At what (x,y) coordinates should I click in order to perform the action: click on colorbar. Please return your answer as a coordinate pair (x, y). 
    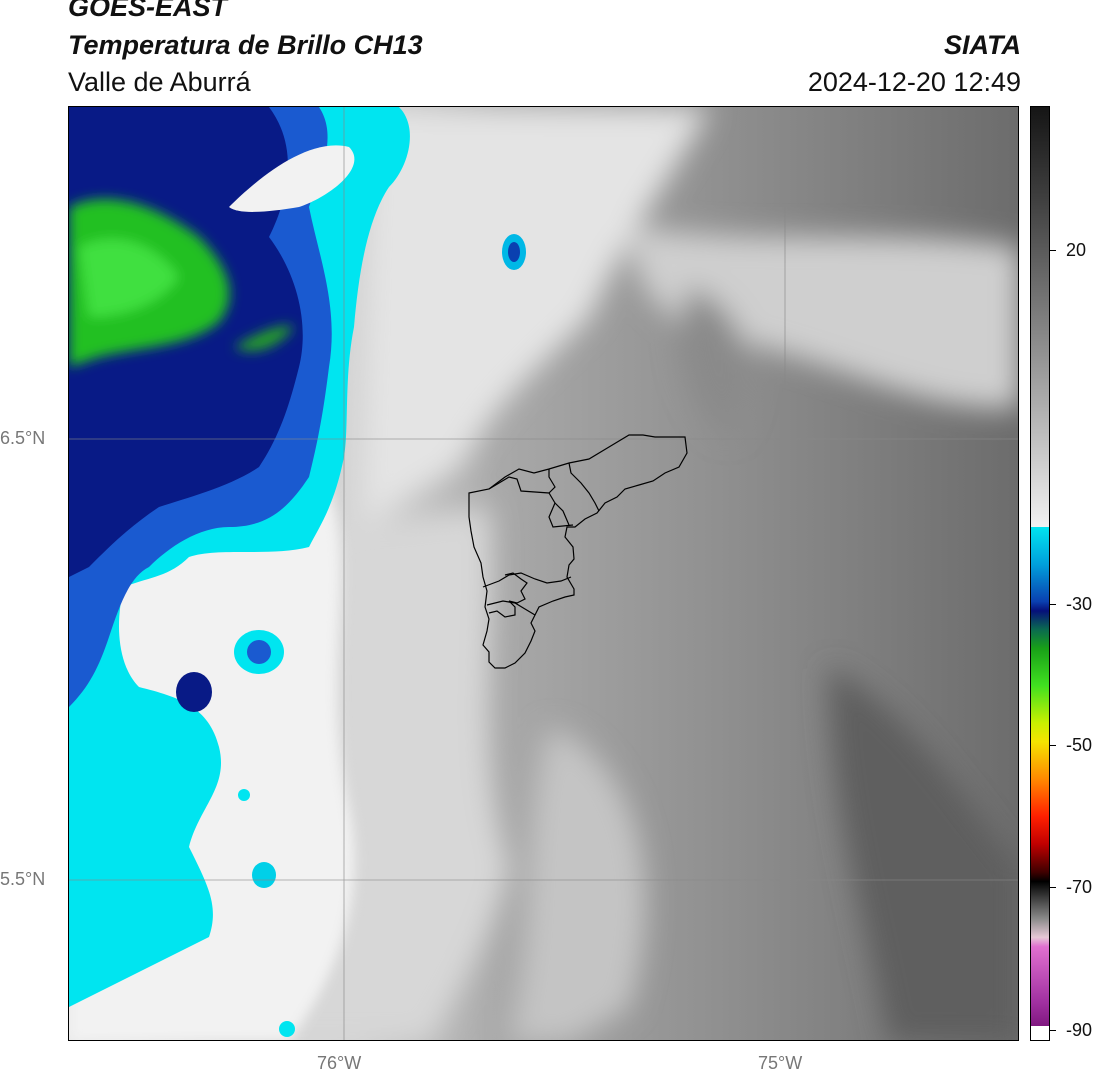
    Looking at the image, I should click on (1040, 573).